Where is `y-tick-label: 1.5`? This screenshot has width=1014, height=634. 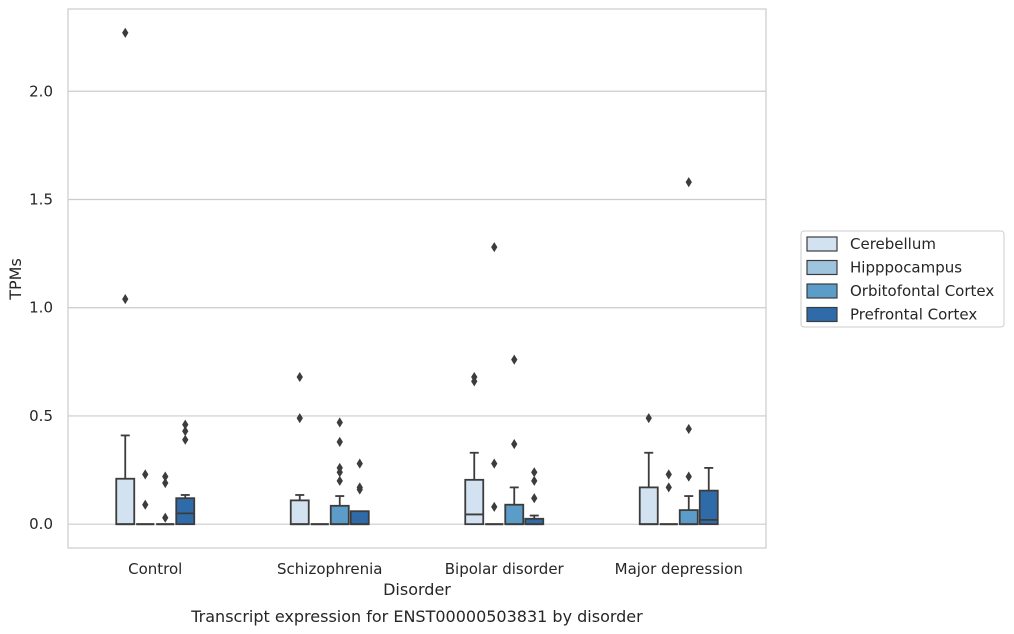
y-tick-label: 1.5 is located at coordinates (41, 199).